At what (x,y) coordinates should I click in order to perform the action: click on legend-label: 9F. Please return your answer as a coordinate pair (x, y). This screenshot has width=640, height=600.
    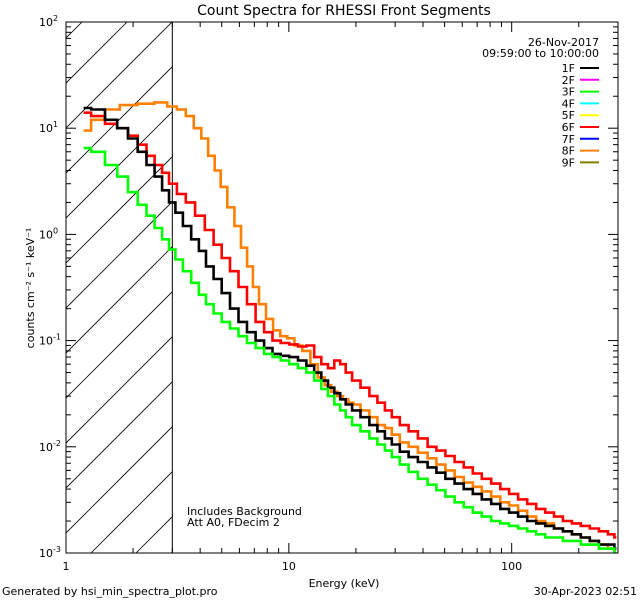
    Looking at the image, I should click on (568, 162).